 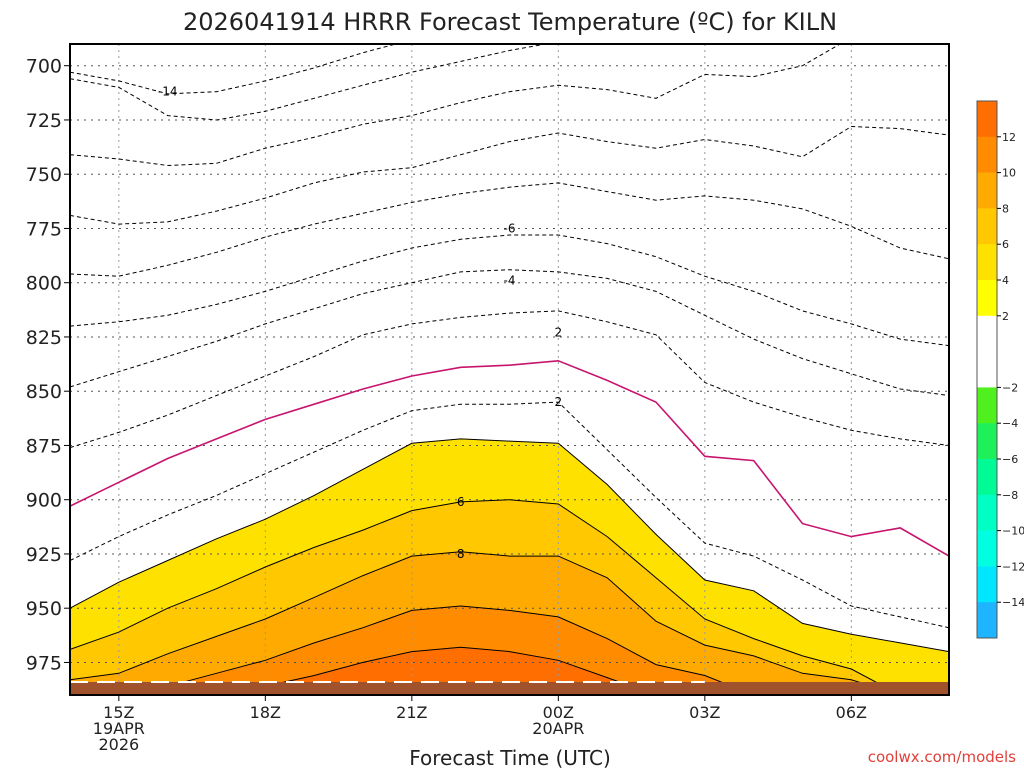 I want to click on watermark-text: coolwx.com/models, so click(x=942, y=757).